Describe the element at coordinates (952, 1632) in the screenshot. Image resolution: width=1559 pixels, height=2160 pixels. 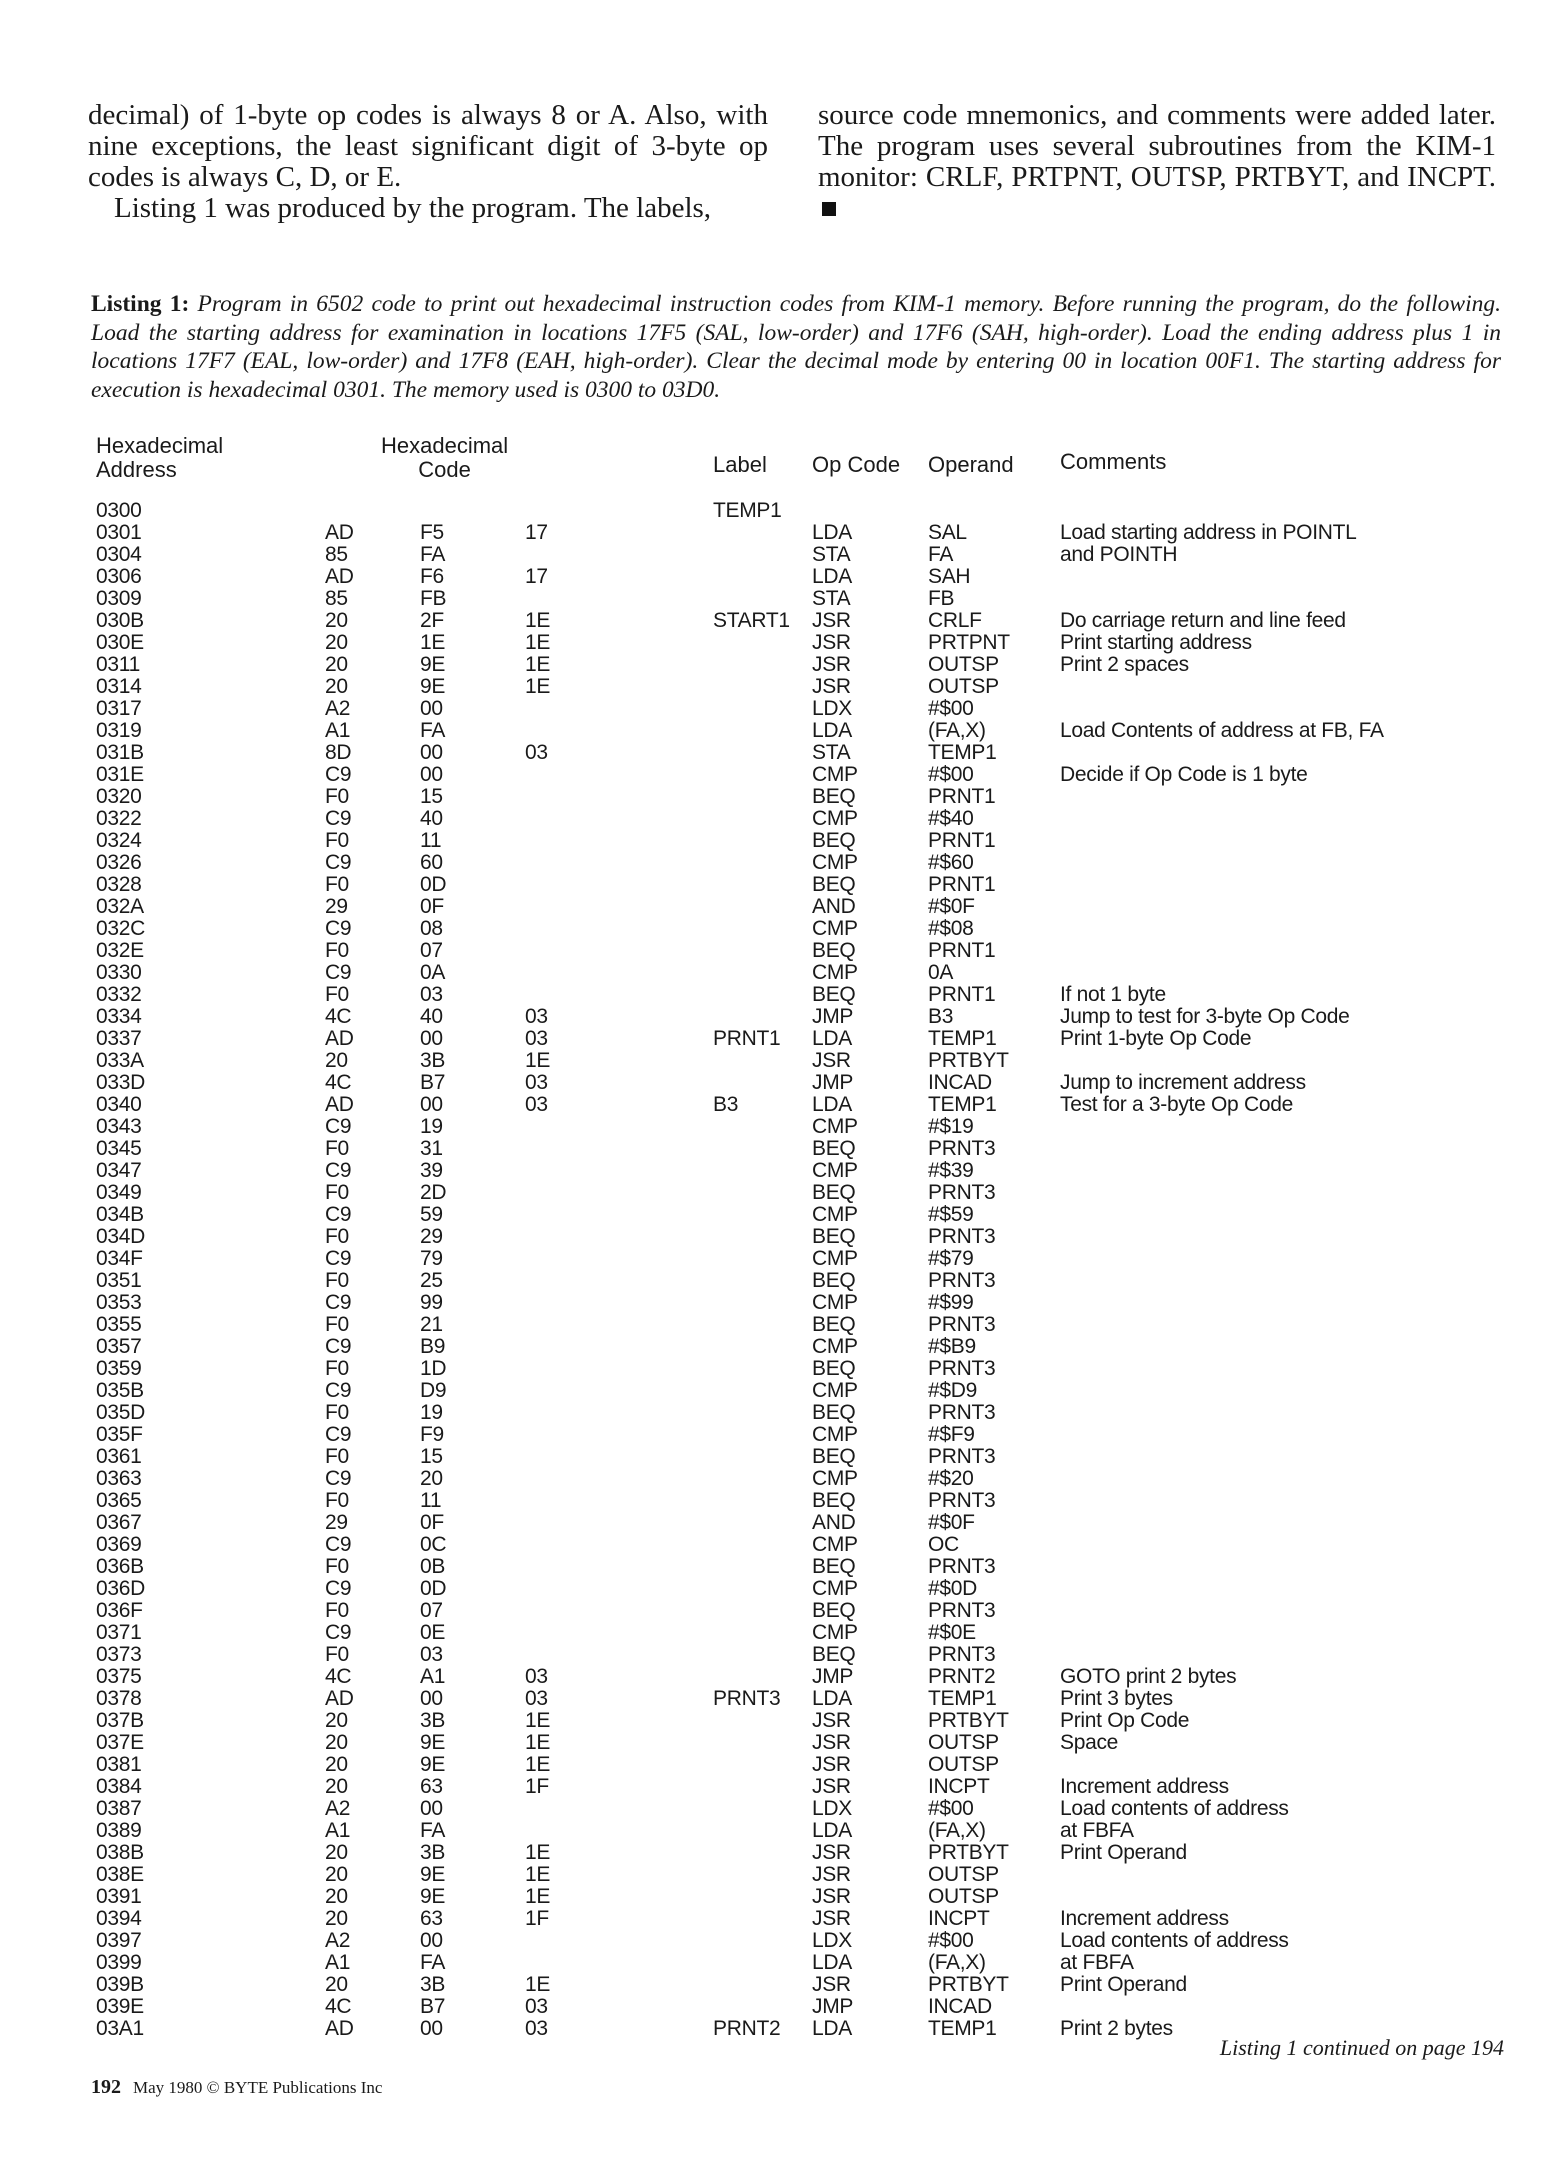
I see `cell-operand: #$0E` at that location.